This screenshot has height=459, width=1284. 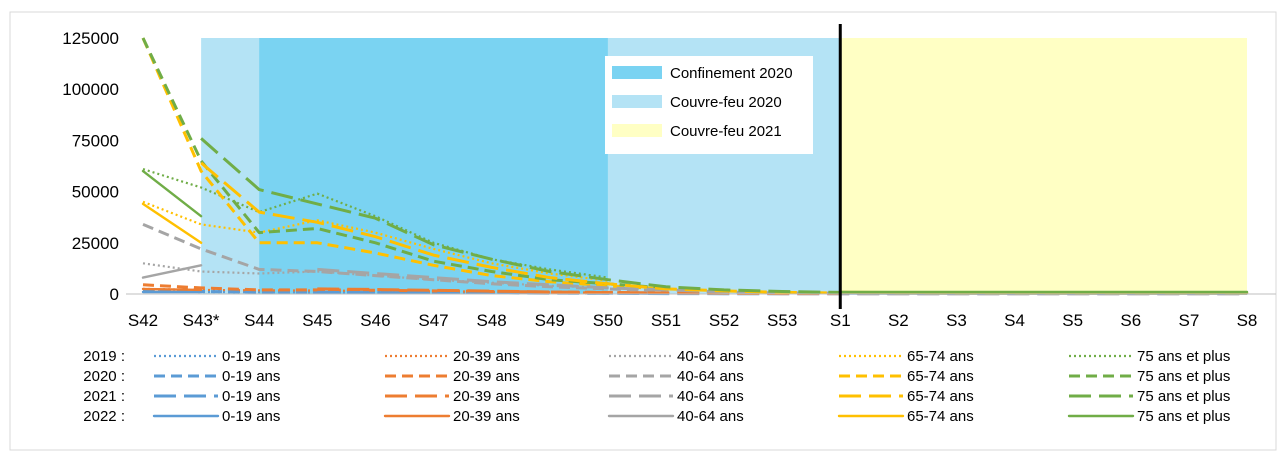 I want to click on x-tick-label: S3, so click(x=956, y=320).